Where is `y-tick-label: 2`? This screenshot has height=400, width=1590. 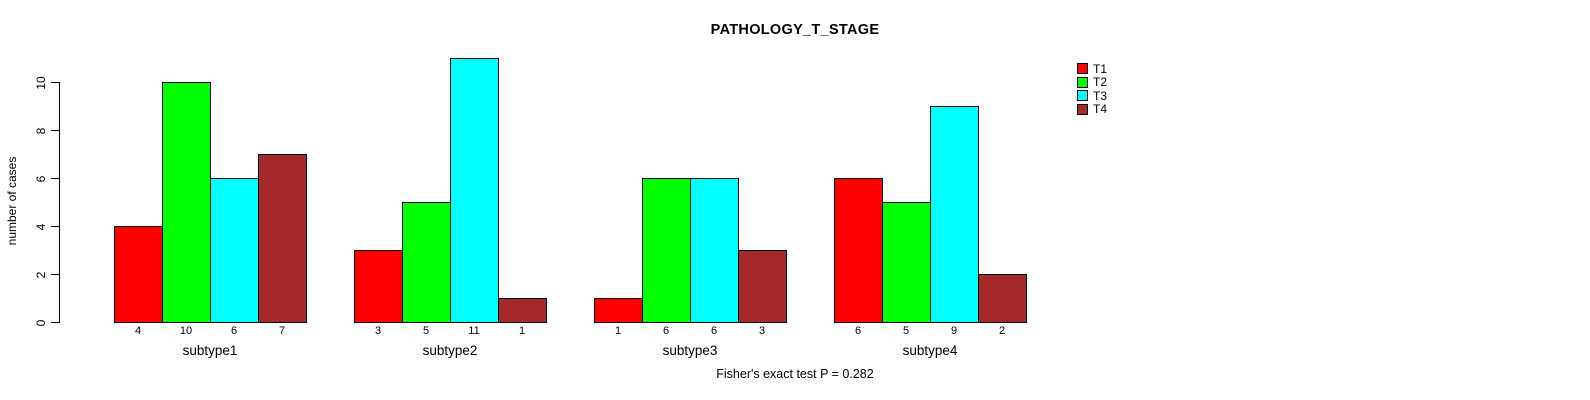 y-tick-label: 2 is located at coordinates (41, 274).